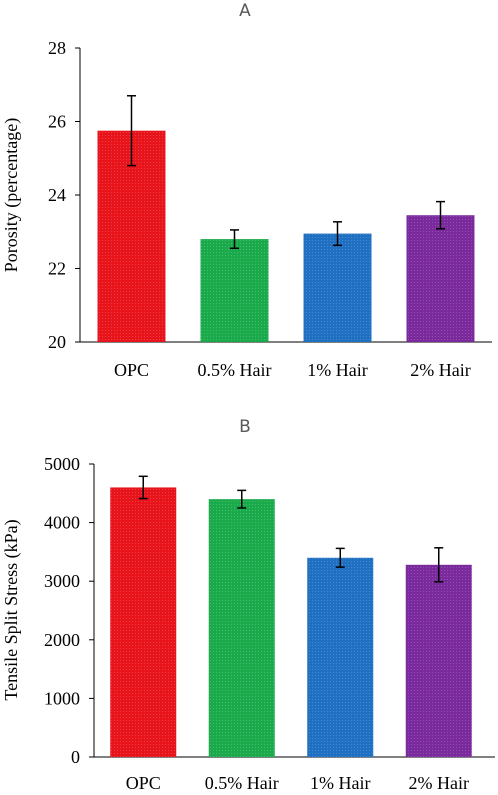  Describe the element at coordinates (57, 269) in the screenshot. I see `y-tick-label: 22` at that location.